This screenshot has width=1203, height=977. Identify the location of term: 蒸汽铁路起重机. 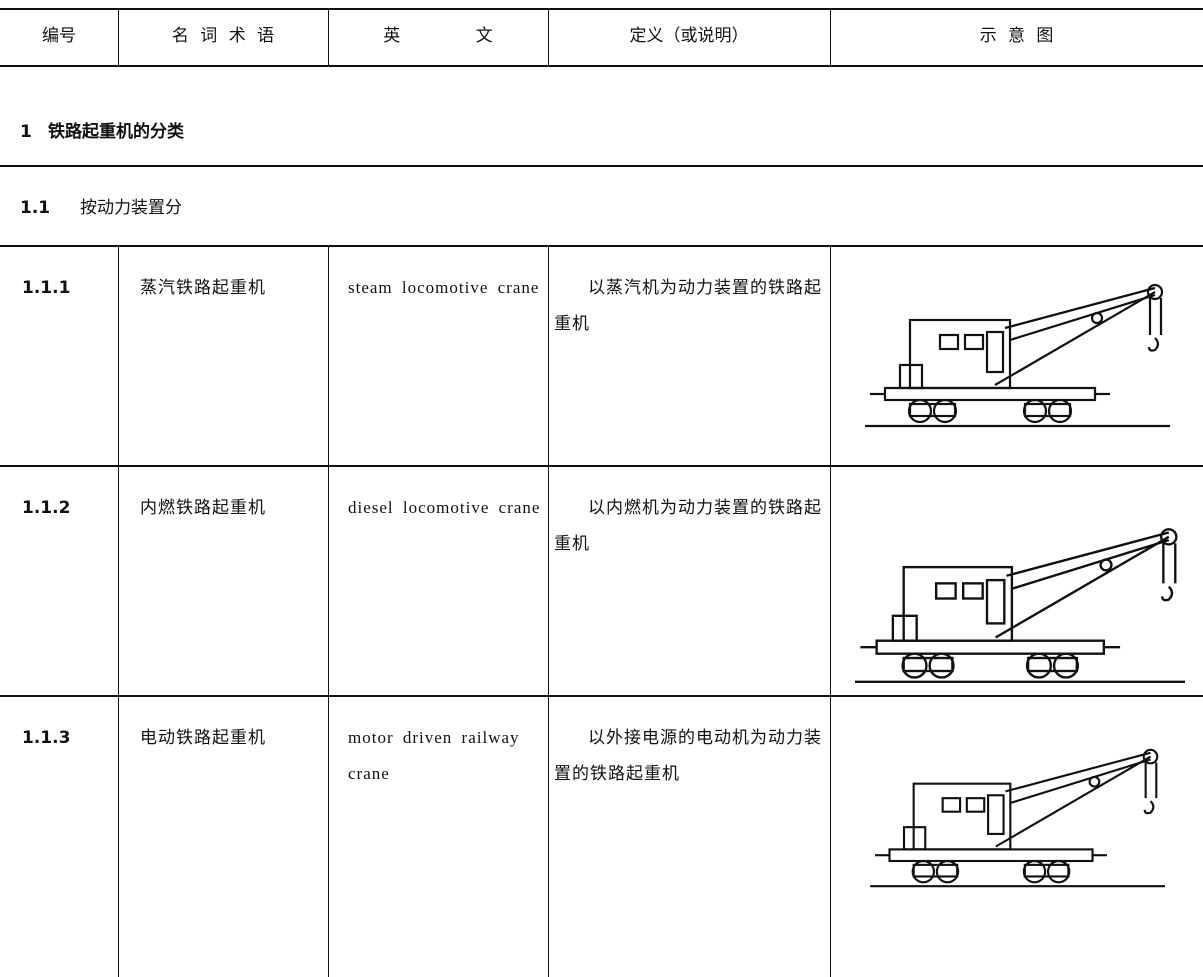
(203, 288).